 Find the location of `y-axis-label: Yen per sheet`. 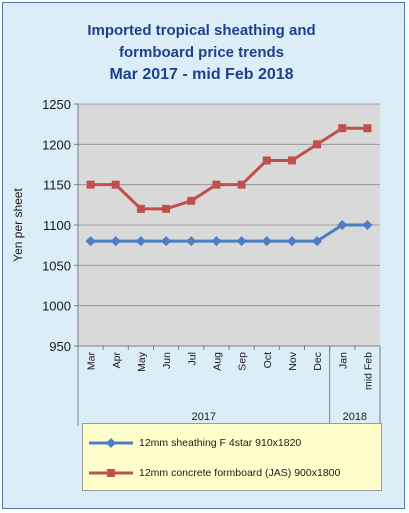

y-axis-label: Yen per sheet is located at coordinates (18, 225).